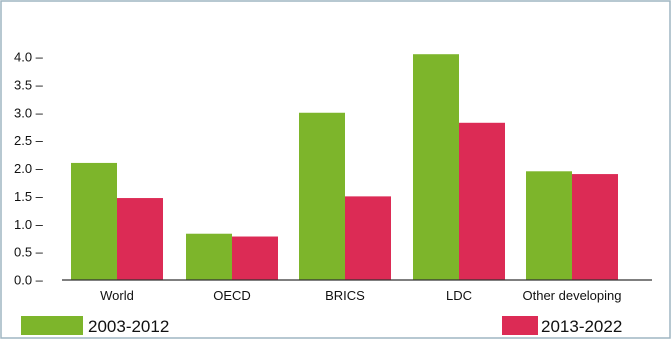 Image resolution: width=672 pixels, height=340 pixels. I want to click on y-tick-label: 3.0 –, so click(29, 112).